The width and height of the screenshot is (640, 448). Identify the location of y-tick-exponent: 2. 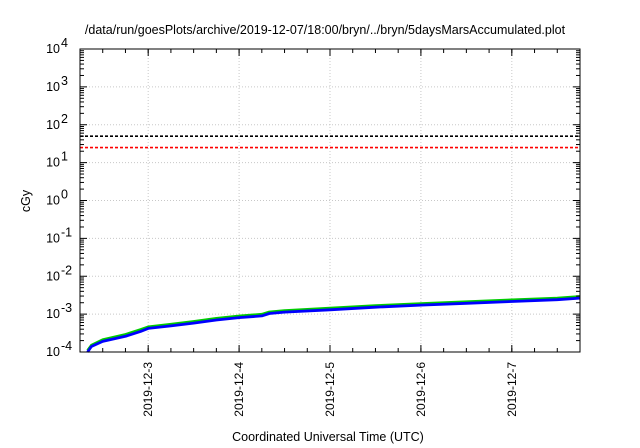
(64, 119).